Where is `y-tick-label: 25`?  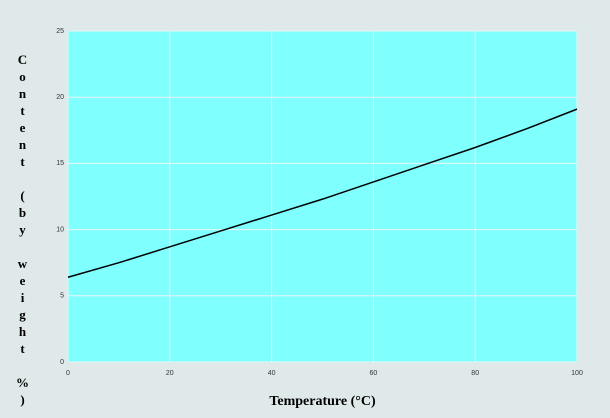
y-tick-label: 25 is located at coordinates (60, 31).